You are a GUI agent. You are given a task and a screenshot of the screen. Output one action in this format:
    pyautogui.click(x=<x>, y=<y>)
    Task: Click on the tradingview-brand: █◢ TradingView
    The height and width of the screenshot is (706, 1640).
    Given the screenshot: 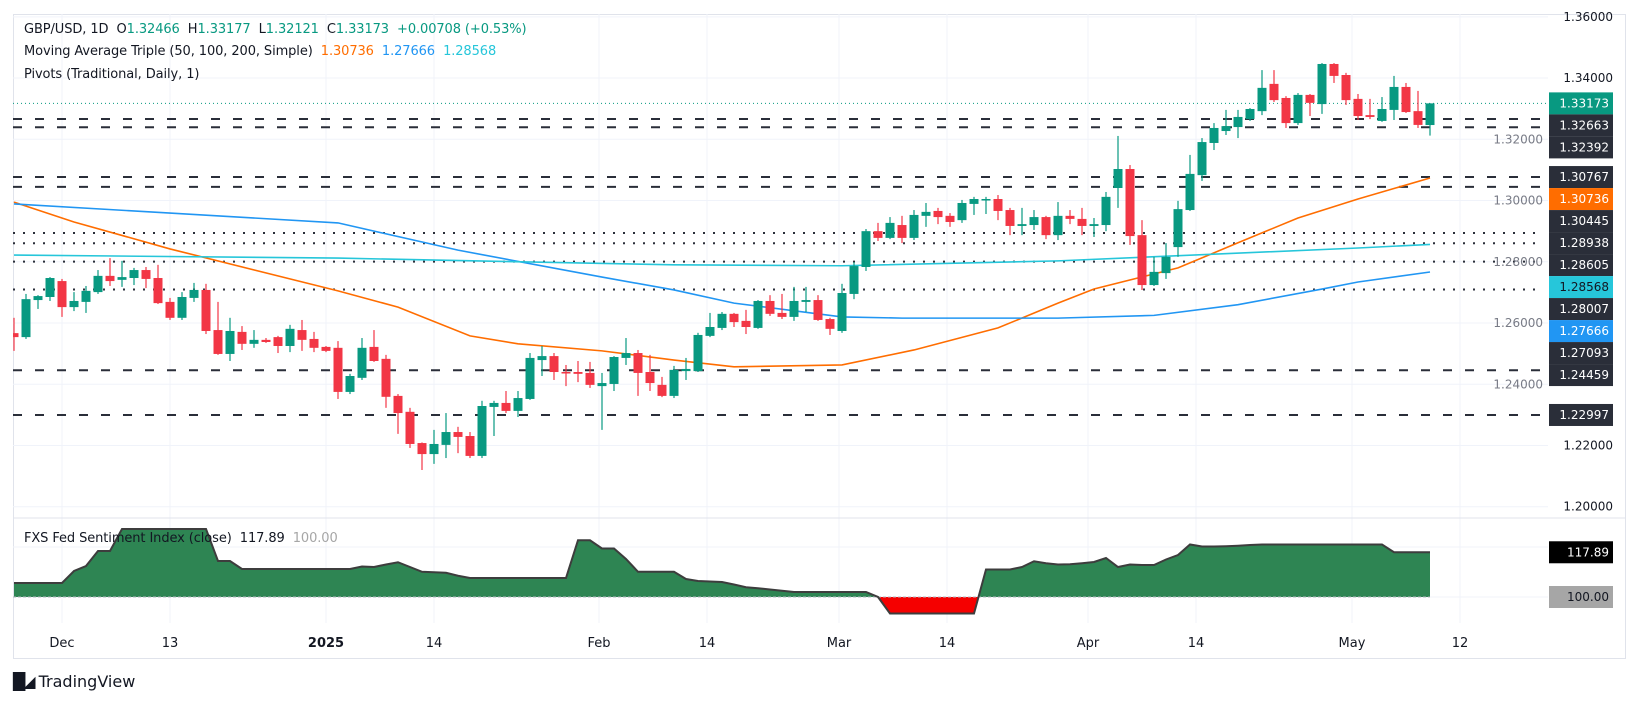 What is the action you would take?
    pyautogui.click(x=74, y=681)
    